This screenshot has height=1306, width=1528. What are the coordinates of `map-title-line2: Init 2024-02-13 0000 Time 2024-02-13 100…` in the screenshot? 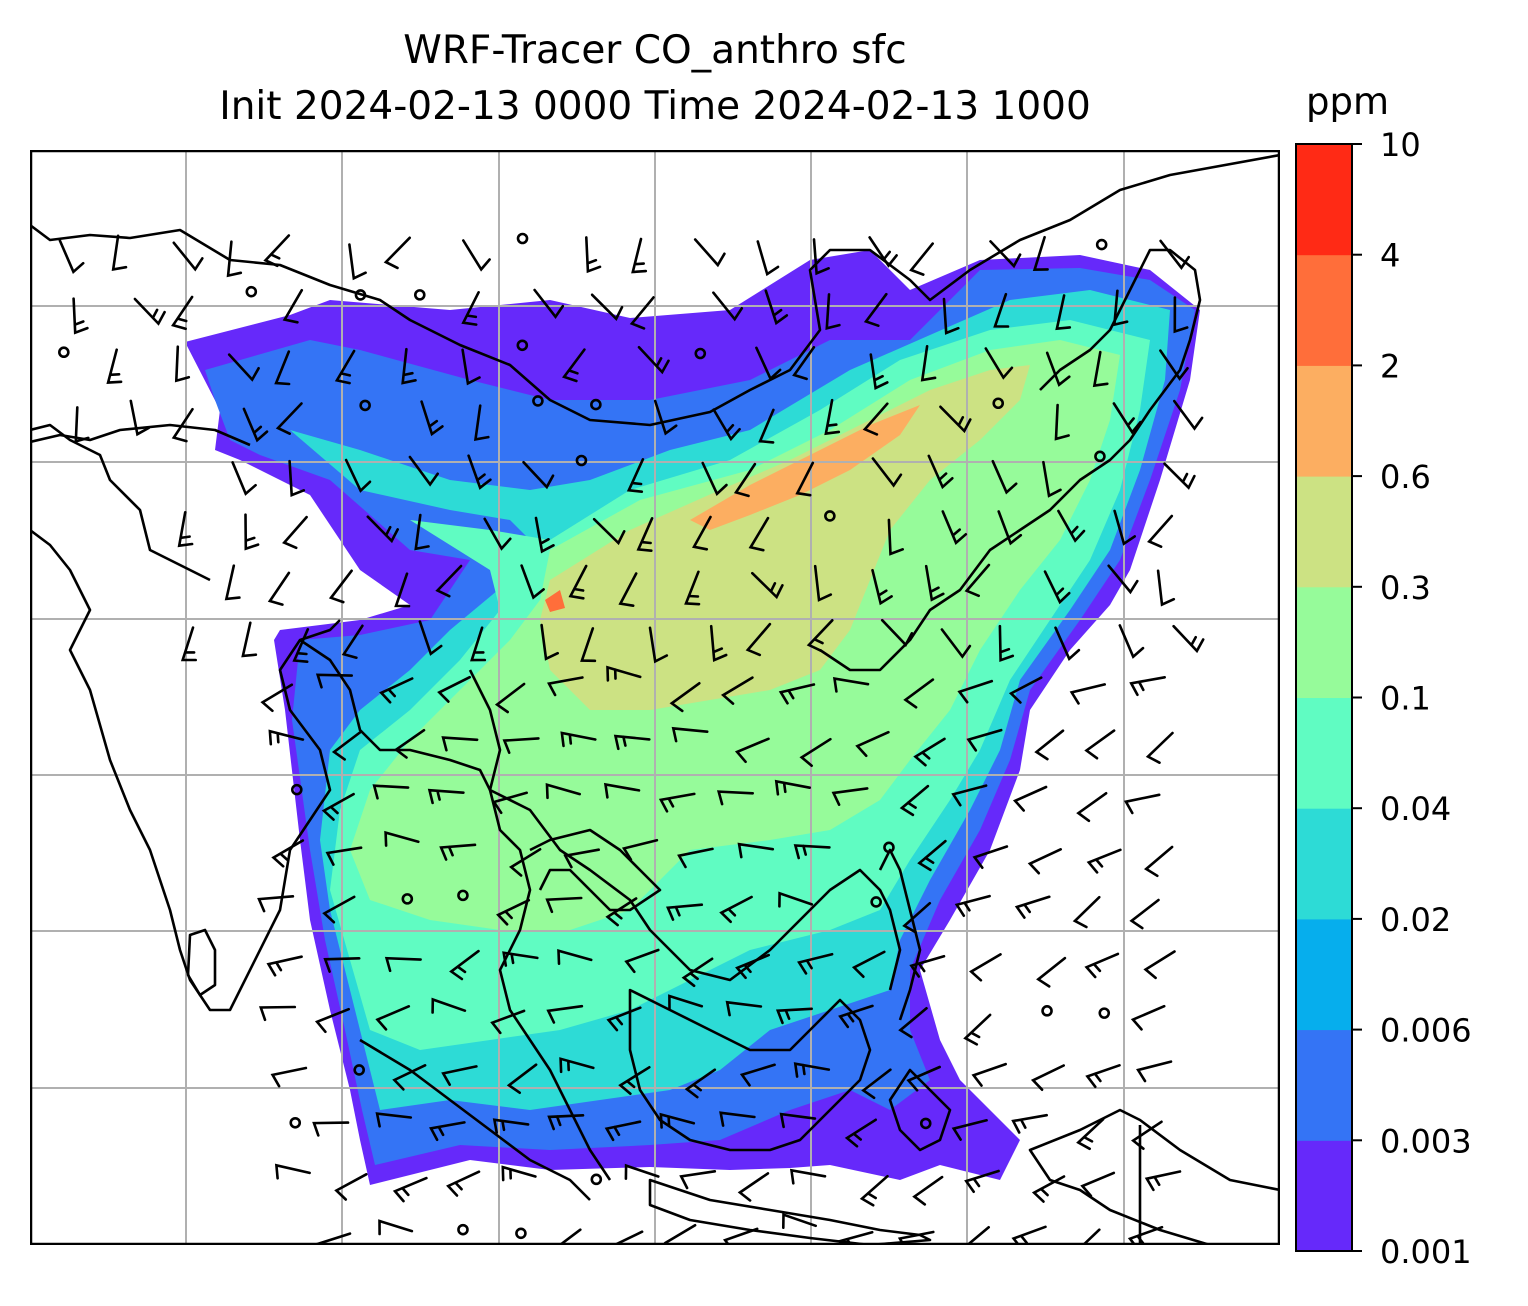 It's located at (655, 106).